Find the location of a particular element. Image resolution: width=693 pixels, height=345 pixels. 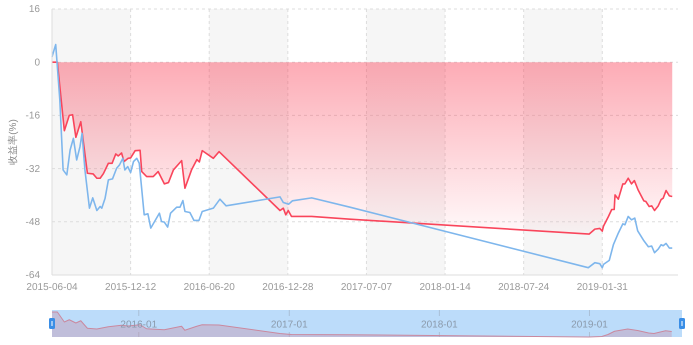

x-tick-label: 2019-01-31 is located at coordinates (602, 288).